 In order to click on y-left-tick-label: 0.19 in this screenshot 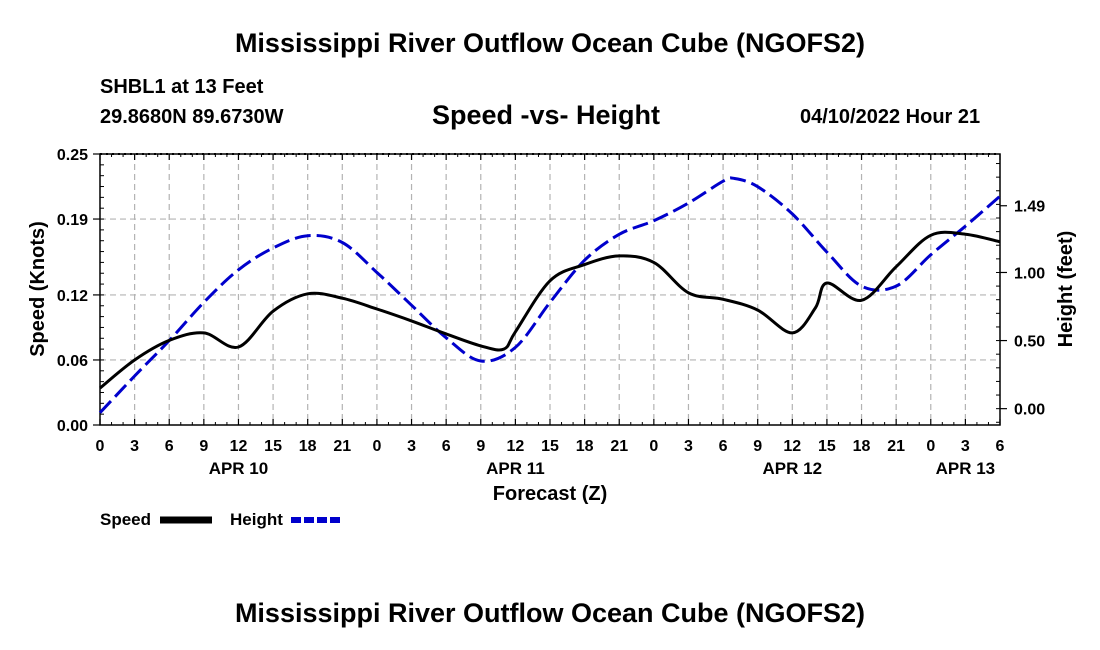, I will do `click(72, 220)`.